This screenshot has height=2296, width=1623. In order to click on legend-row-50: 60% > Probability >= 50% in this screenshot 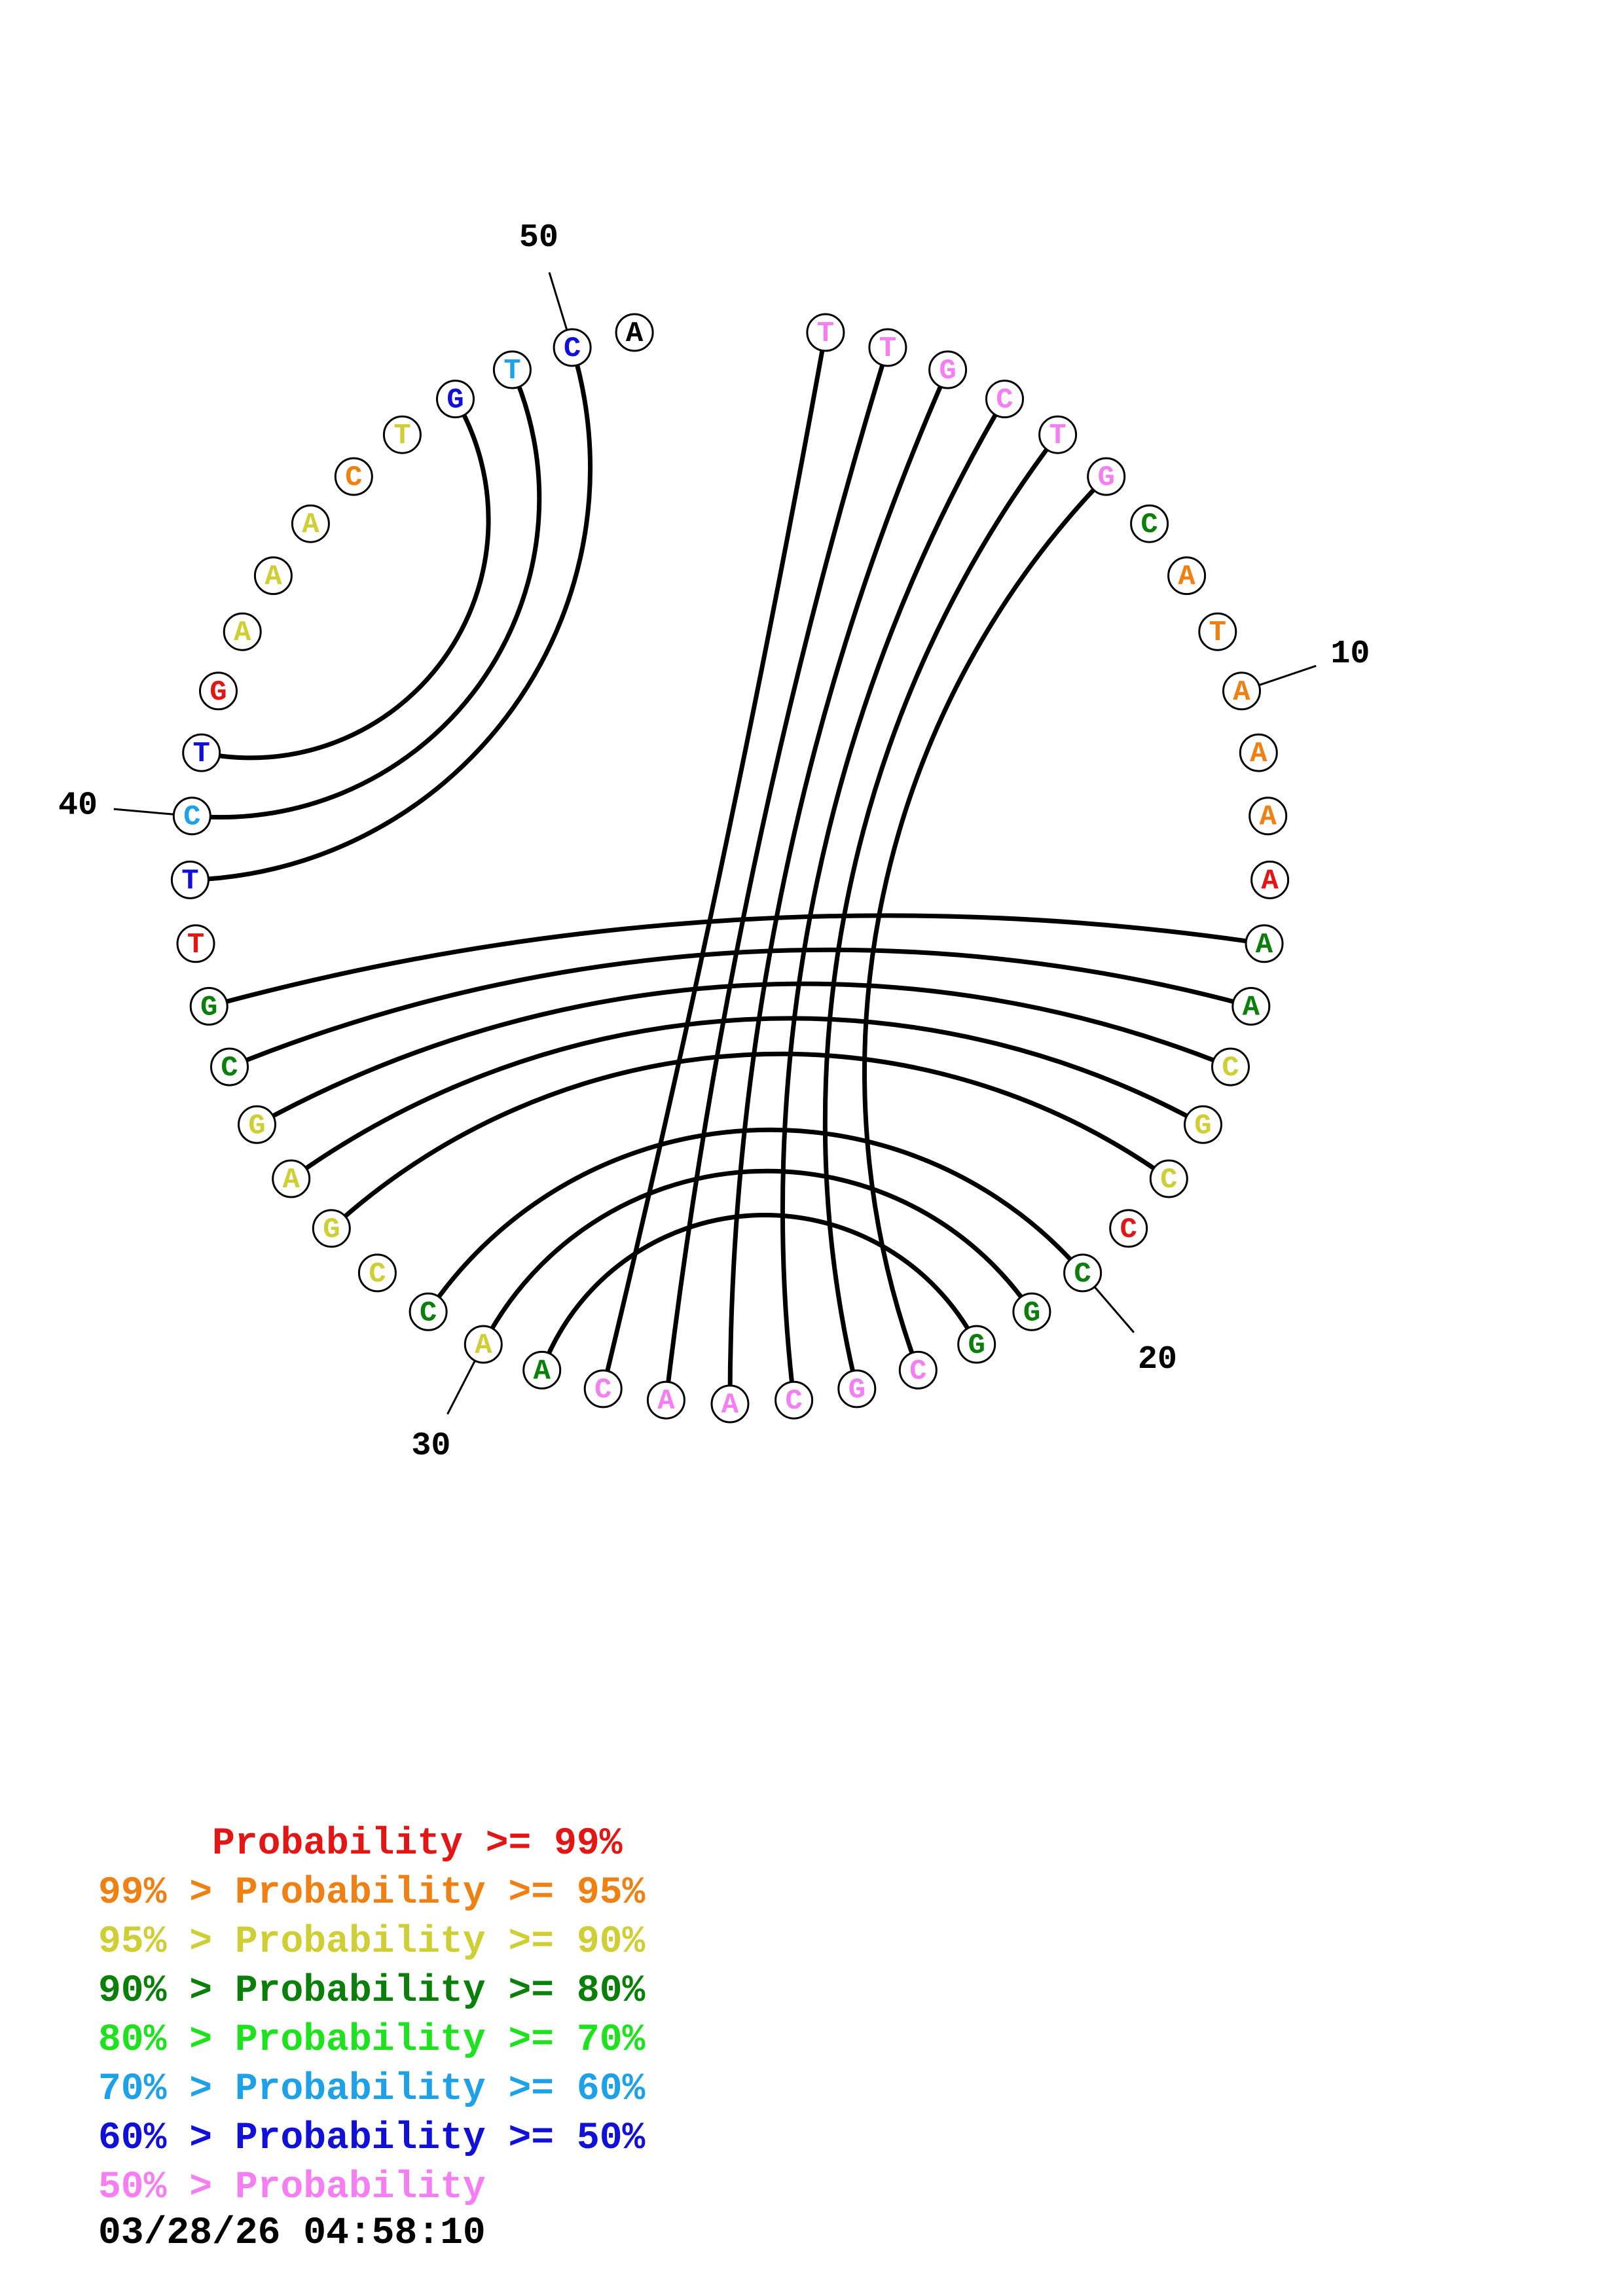, I will do `click(372, 2138)`.